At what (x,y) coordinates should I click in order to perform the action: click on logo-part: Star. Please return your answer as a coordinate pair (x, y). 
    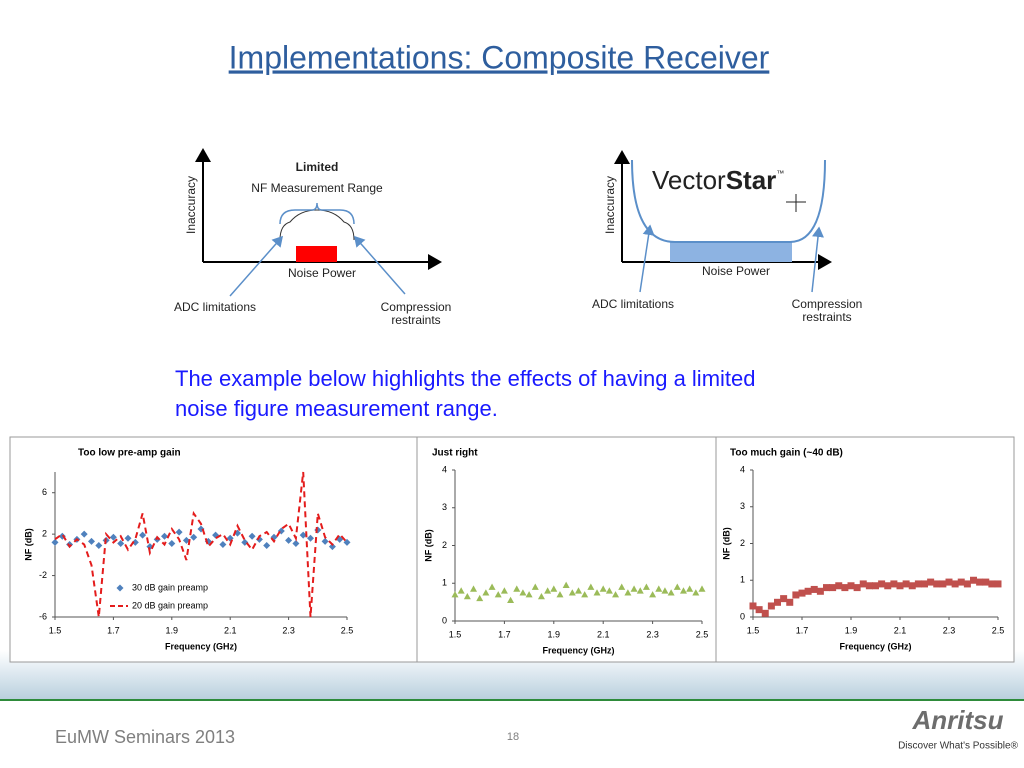
    Looking at the image, I should click on (751, 180).